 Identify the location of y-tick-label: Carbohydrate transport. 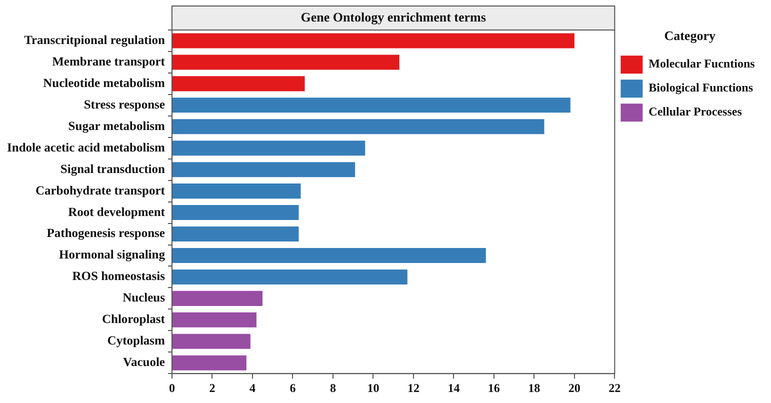
(100, 190).